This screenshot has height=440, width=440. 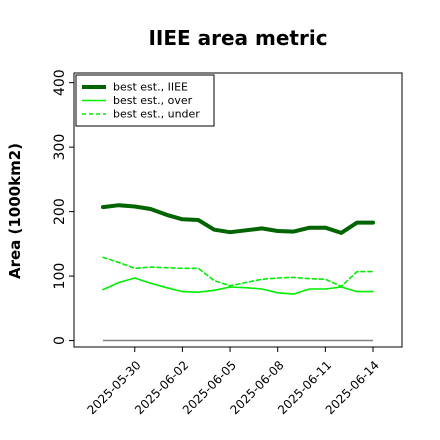 I want to click on legend-label: best est., IIEE, so click(x=150, y=87).